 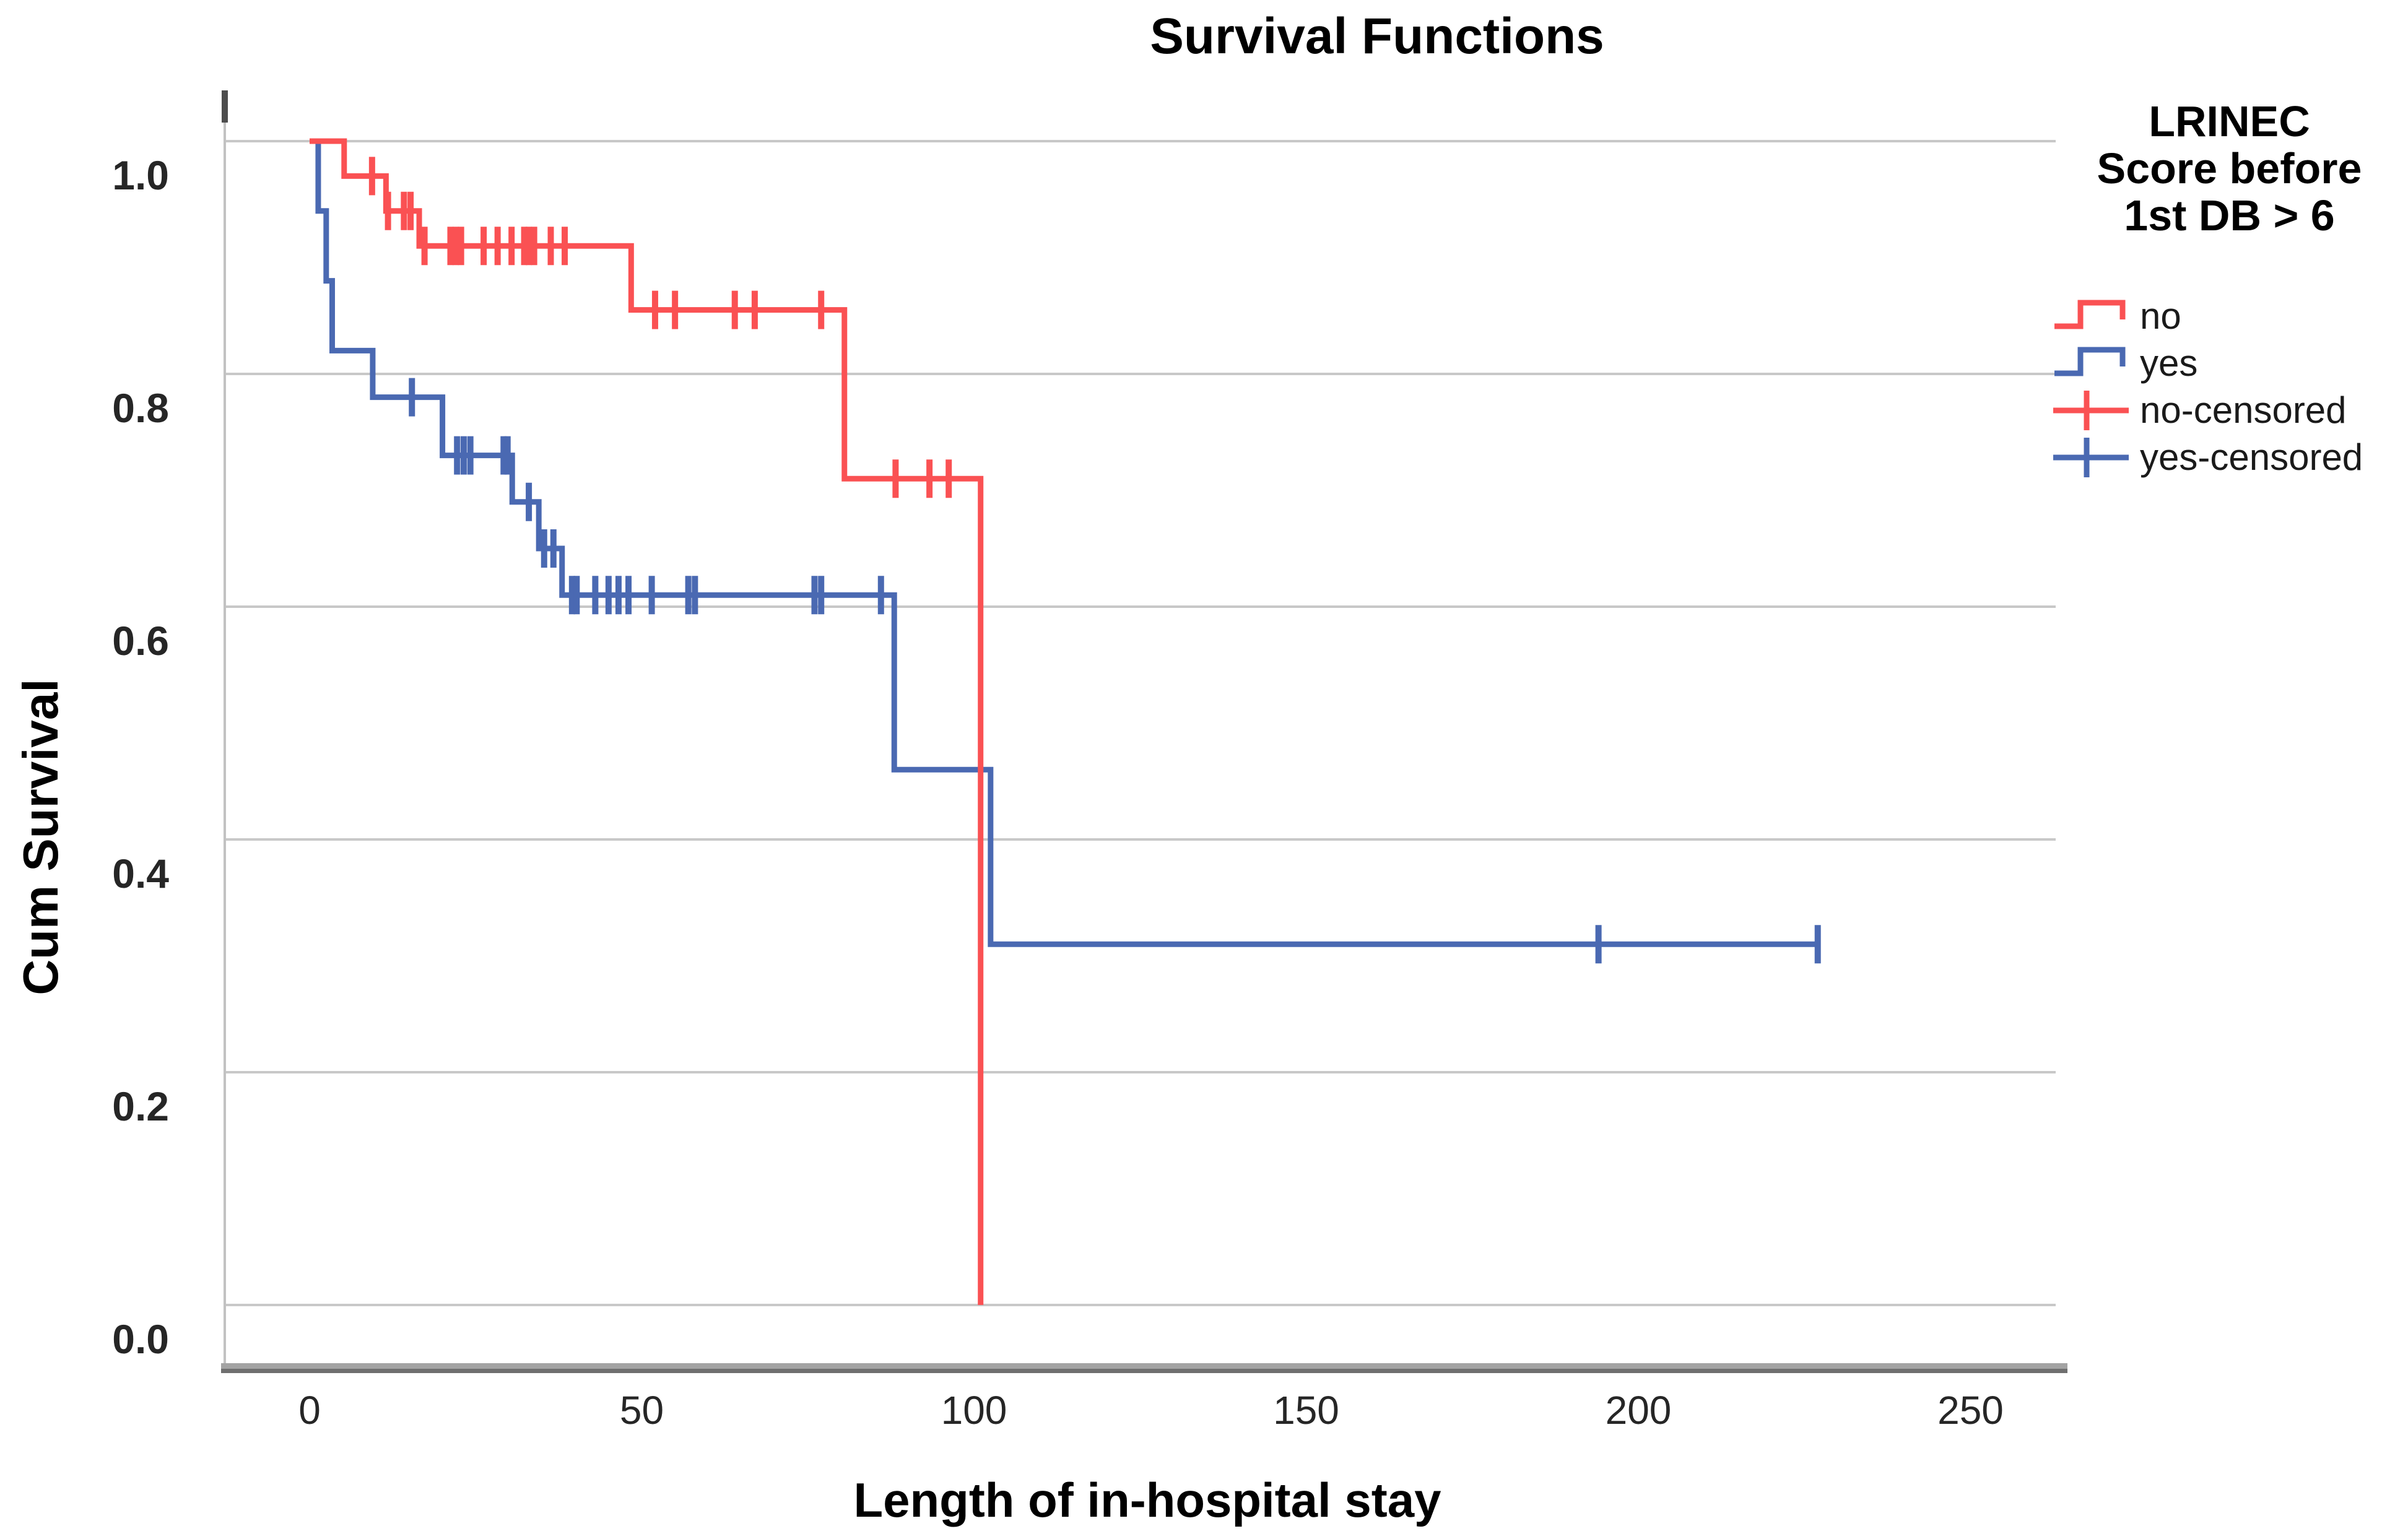 What do you see at coordinates (140, 408) in the screenshot?
I see `y-tick-label-0.8: 0.8` at bounding box center [140, 408].